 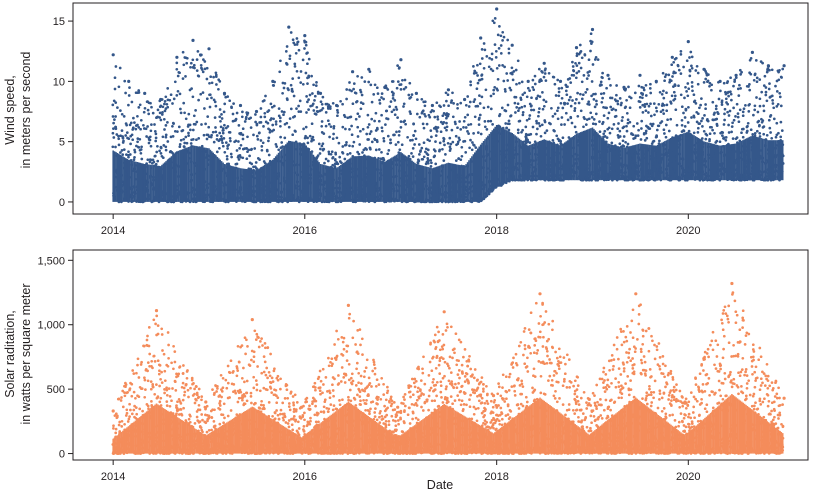 I want to click on solar-radiation-point, so click(x=131, y=396).